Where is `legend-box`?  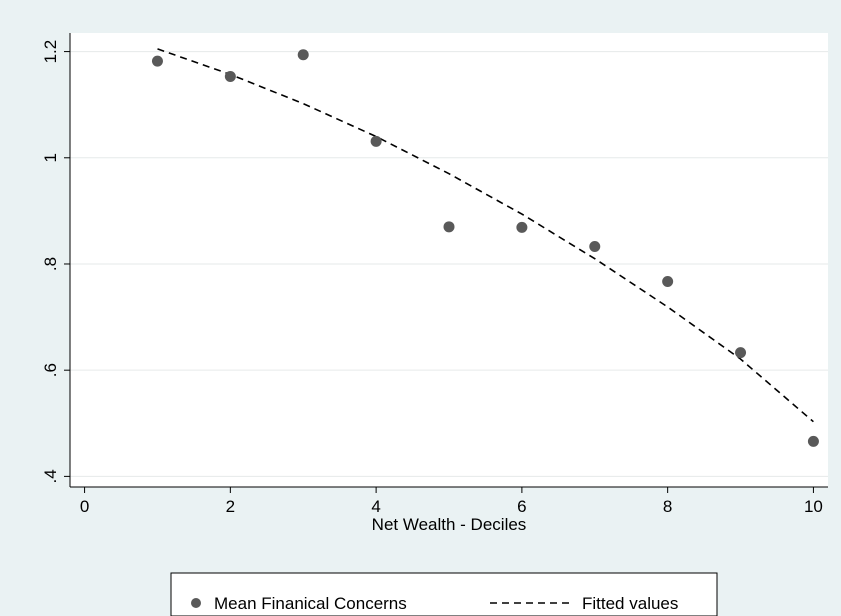
legend-box is located at coordinates (444, 594).